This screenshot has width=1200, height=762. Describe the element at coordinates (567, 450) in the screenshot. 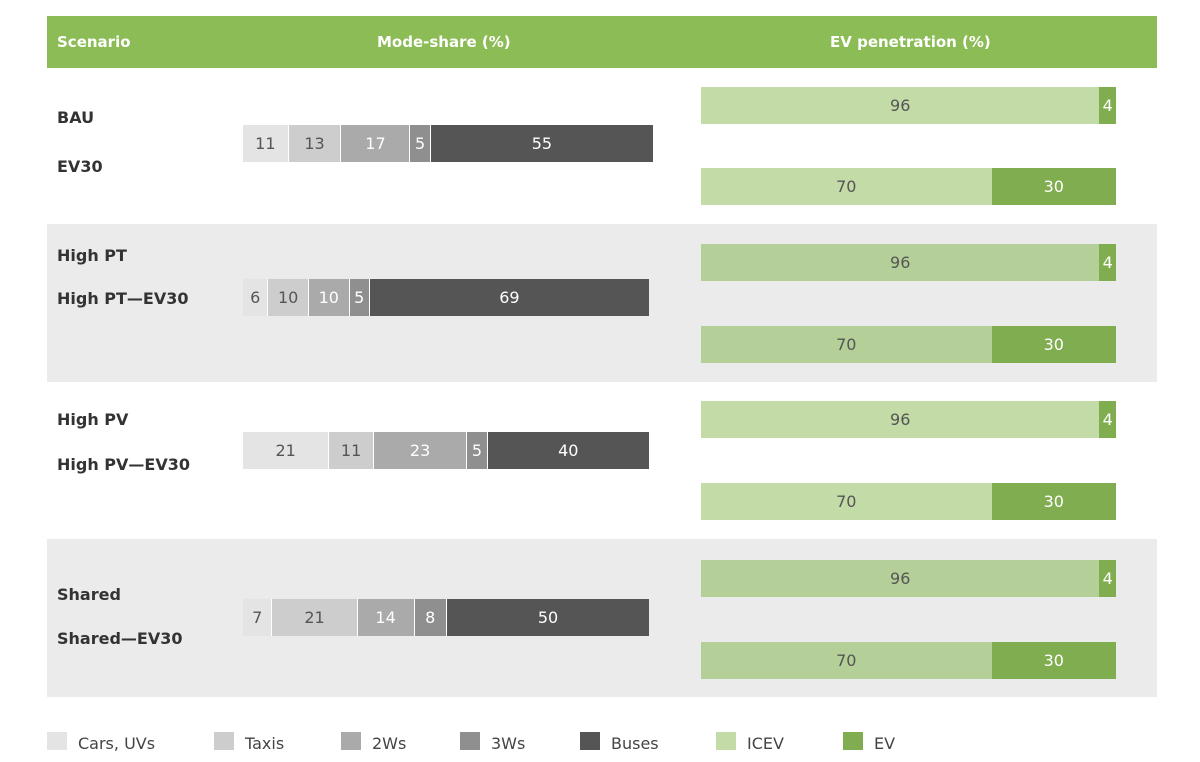

I see `mode-share-bar-segment: 40` at that location.